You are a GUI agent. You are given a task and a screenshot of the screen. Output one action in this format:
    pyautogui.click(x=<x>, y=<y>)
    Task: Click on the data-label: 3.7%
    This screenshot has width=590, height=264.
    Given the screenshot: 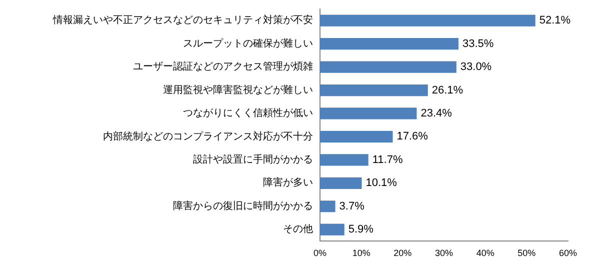 What is the action you would take?
    pyautogui.click(x=352, y=206)
    